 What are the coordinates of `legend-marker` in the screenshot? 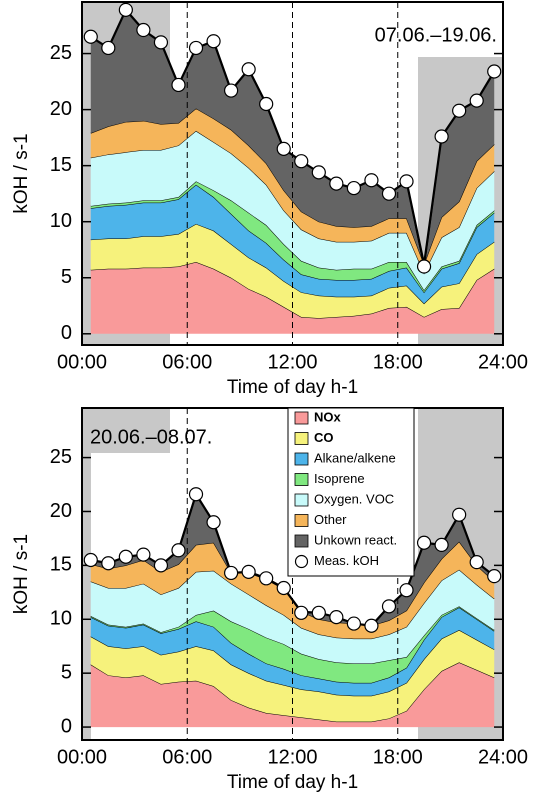 It's located at (301, 561).